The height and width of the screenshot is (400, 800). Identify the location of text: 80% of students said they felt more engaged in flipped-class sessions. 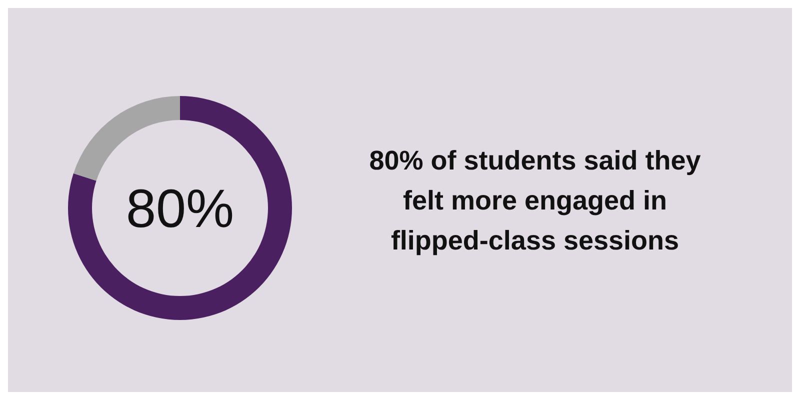
(535, 200).